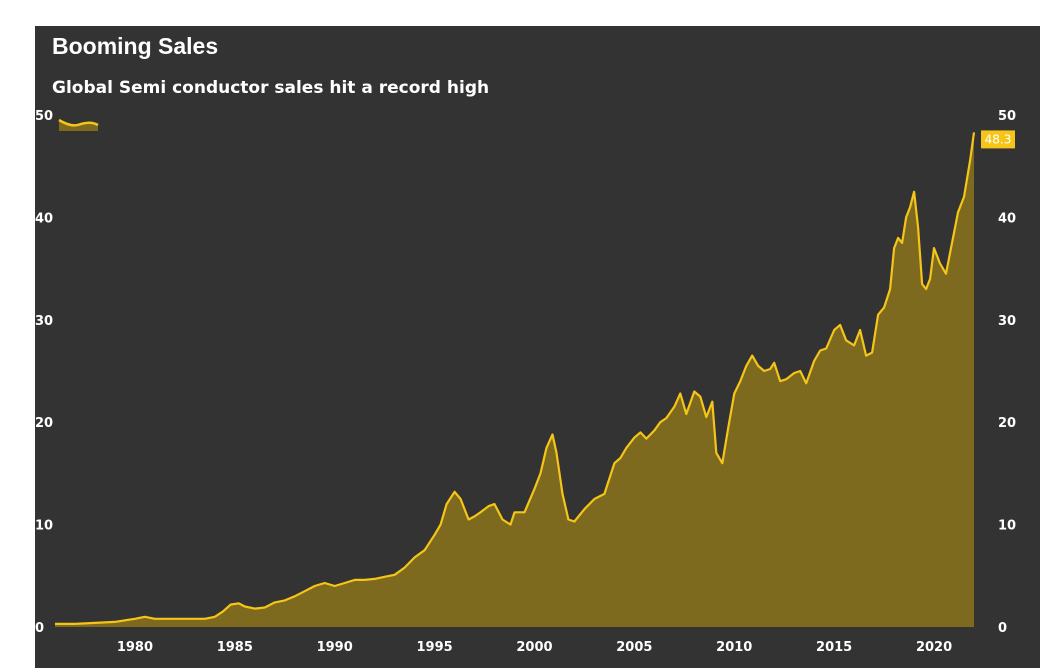 The height and width of the screenshot is (668, 1060). Describe the element at coordinates (44, 321) in the screenshot. I see `y-tick-label-left: 30` at that location.